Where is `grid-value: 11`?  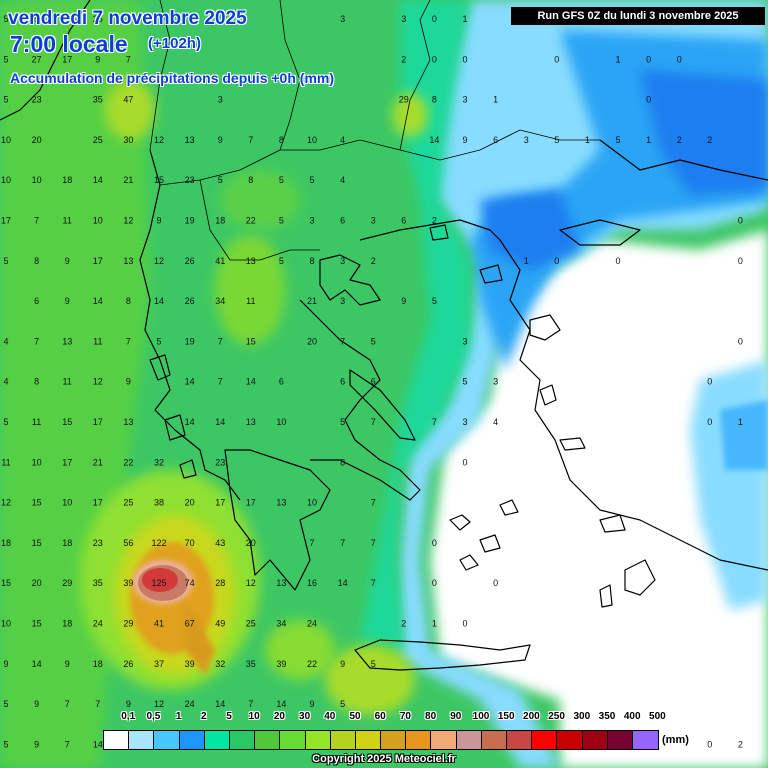
grid-value: 11 is located at coordinates (5, 462).